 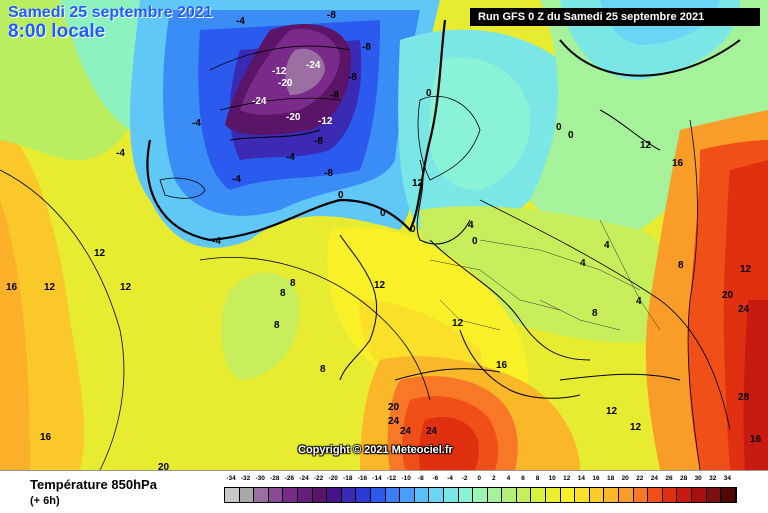 I want to click on scale-label: 18, so click(x=610, y=478).